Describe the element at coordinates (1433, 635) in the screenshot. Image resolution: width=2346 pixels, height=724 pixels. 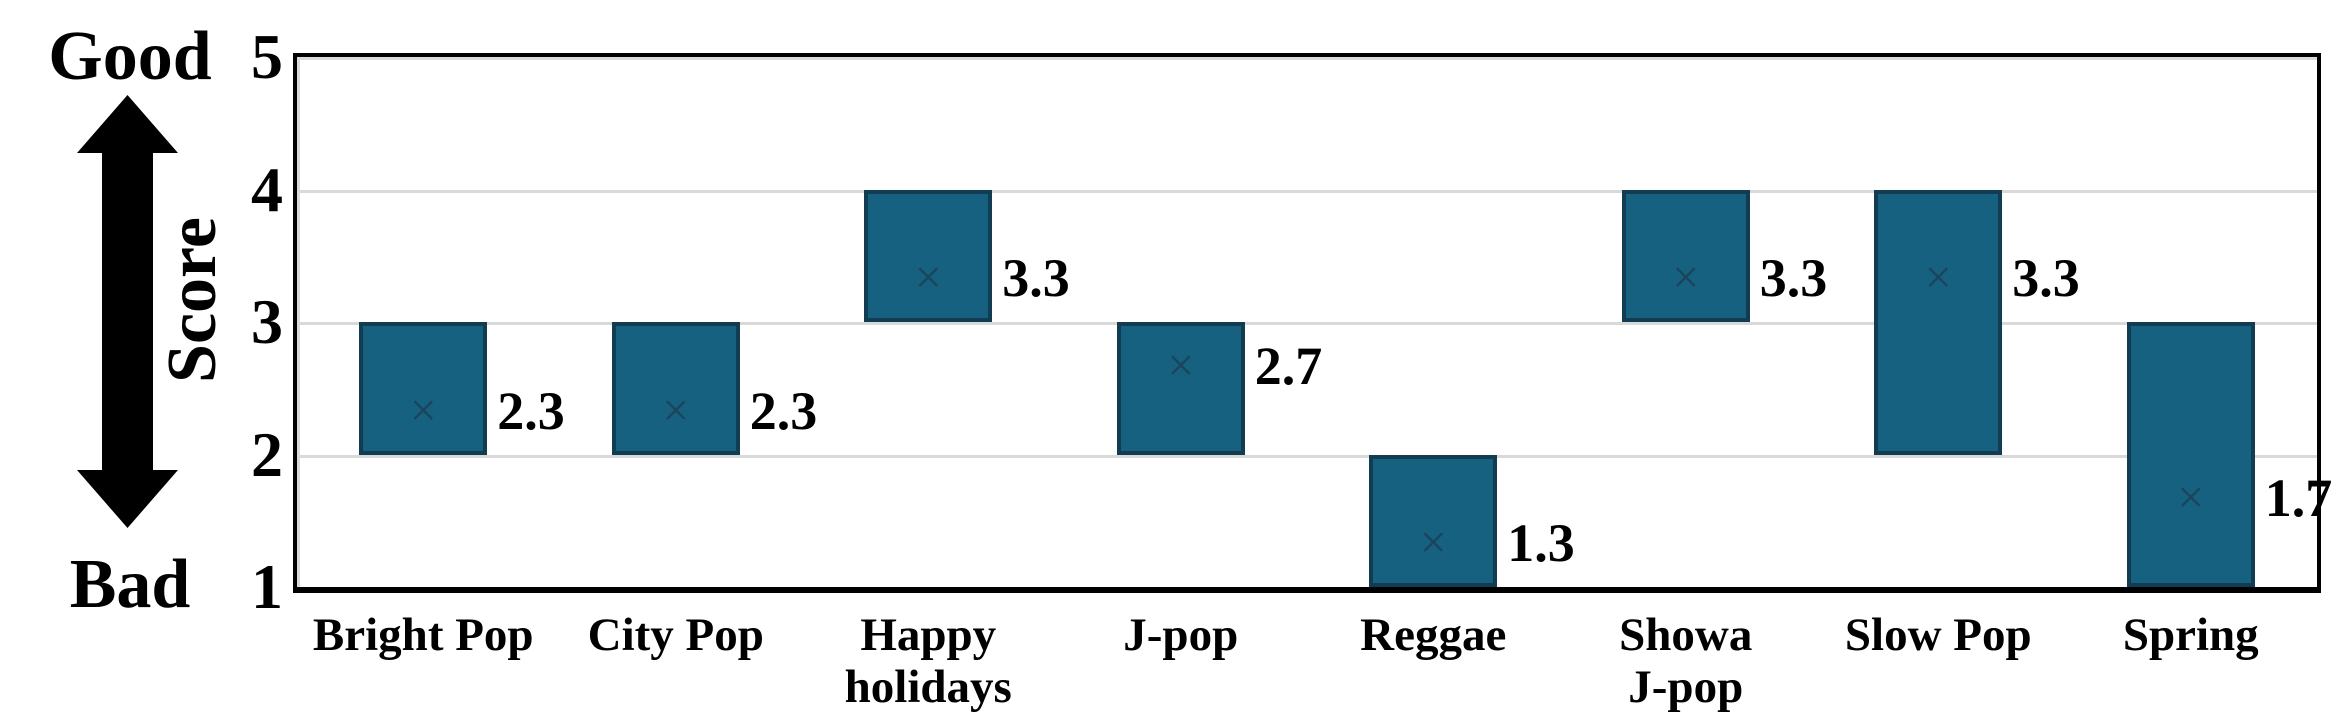
I see `x-label-reggae: Reggae` at that location.